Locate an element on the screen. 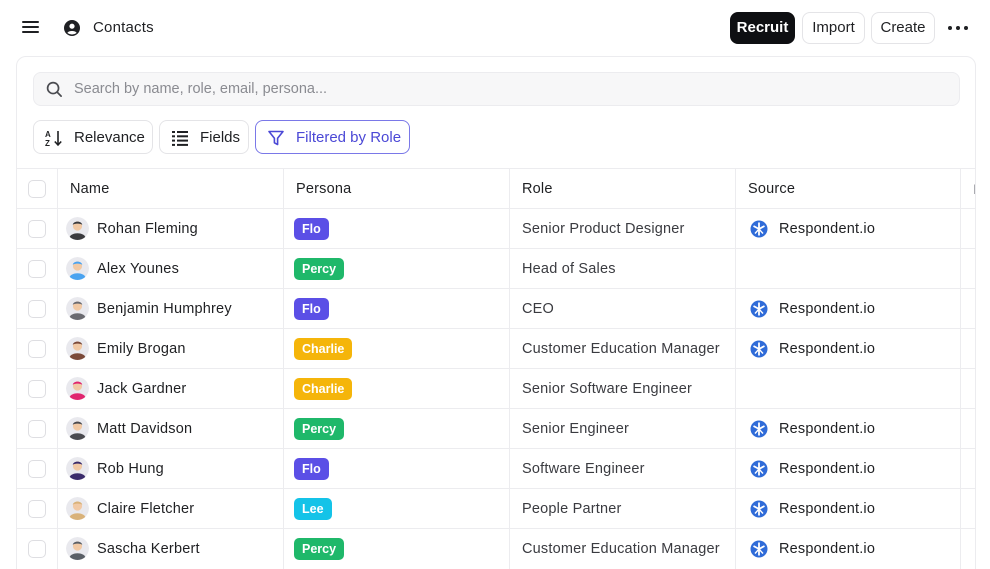 This screenshot has height=569, width=990. fields-label: Fields is located at coordinates (220, 137).